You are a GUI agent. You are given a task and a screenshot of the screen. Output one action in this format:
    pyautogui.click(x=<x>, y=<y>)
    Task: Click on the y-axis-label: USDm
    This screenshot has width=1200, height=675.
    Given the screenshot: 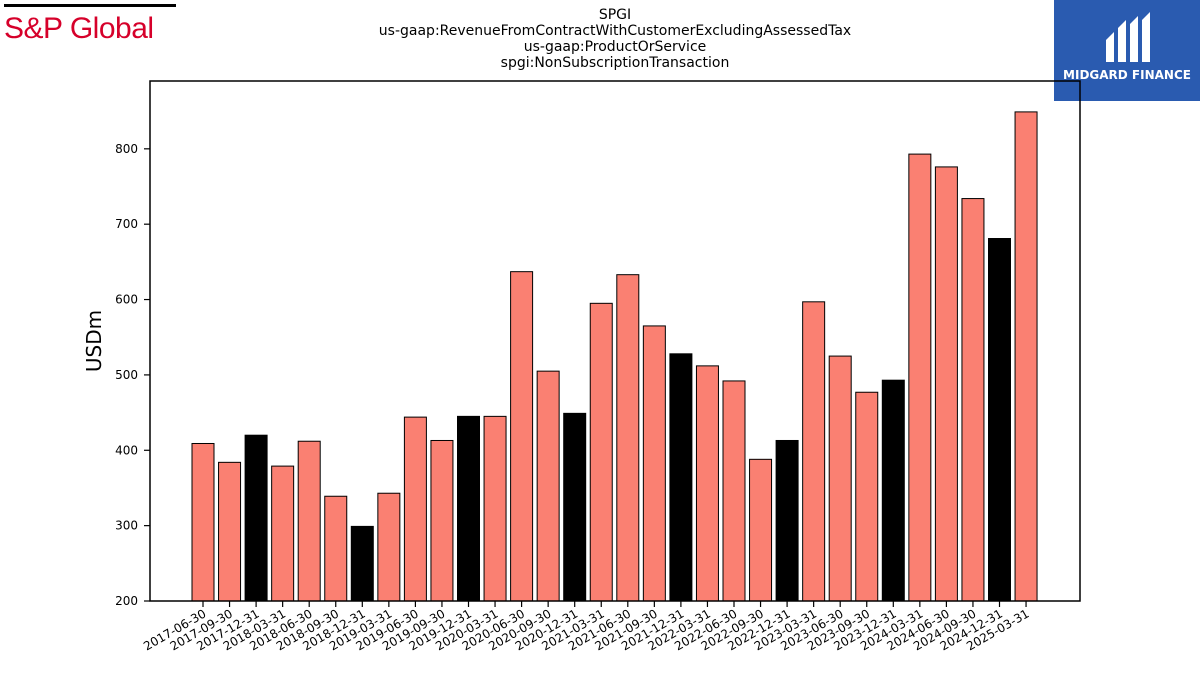 What is the action you would take?
    pyautogui.click(x=94, y=341)
    